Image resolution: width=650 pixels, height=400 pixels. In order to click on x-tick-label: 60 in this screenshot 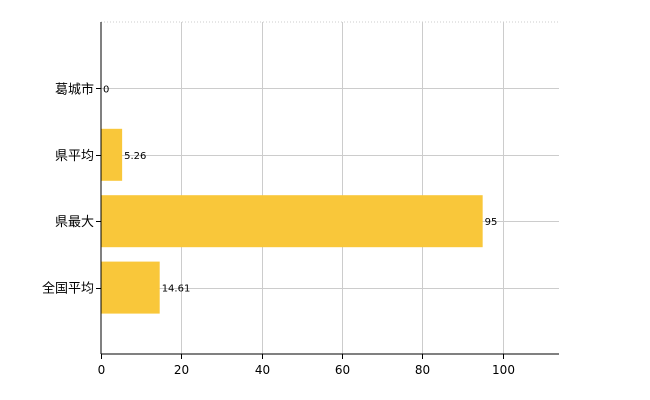, I will do `click(342, 370)`.